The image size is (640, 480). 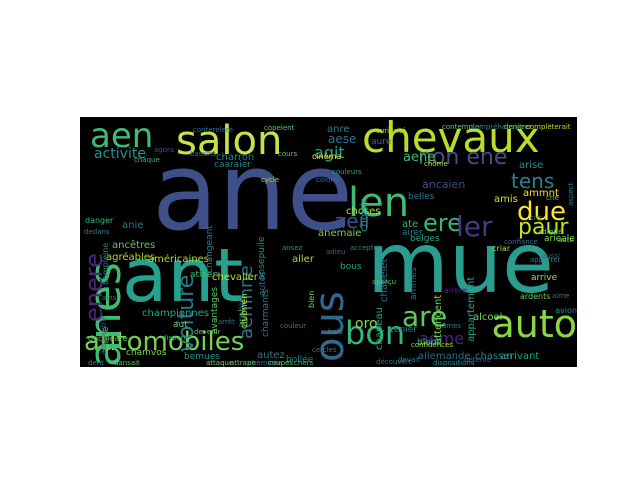 What do you see at coordinates (207, 332) in the screenshot?
I see `cloud-word: devenir` at bounding box center [207, 332].